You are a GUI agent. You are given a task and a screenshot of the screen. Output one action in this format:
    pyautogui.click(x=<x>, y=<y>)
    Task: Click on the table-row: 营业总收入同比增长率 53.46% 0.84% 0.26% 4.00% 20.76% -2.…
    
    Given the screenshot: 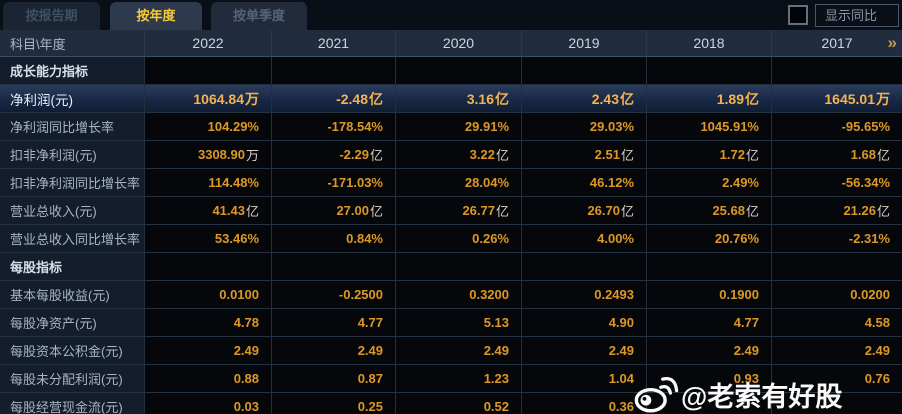 What is the action you would take?
    pyautogui.click(x=451, y=239)
    